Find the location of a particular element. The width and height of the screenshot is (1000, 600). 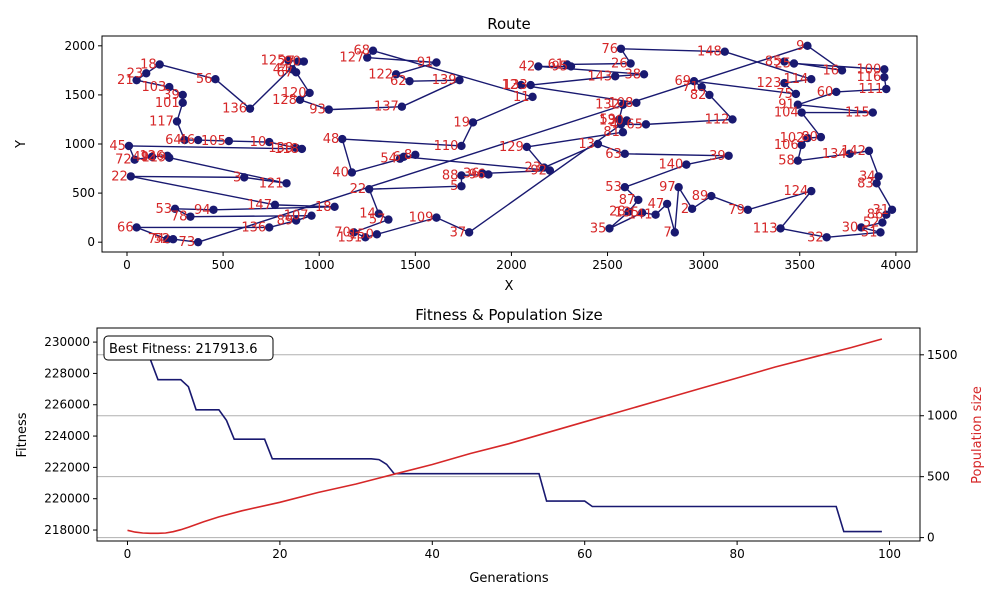

route-point-label: 4 is located at coordinates (614, 124).